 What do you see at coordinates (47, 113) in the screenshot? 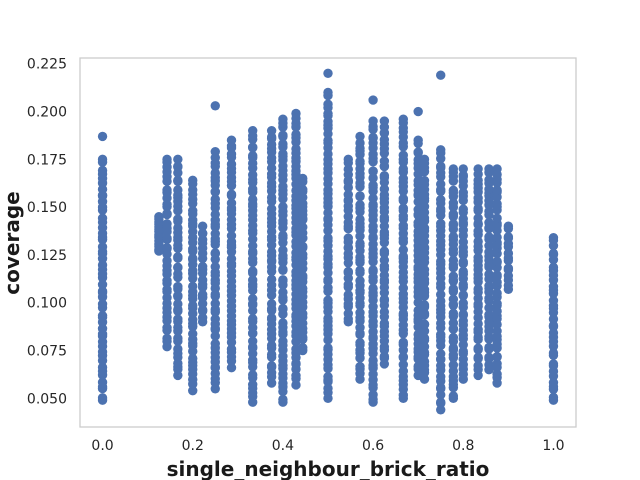
I see `y-tick-label: 0.200` at bounding box center [47, 113].